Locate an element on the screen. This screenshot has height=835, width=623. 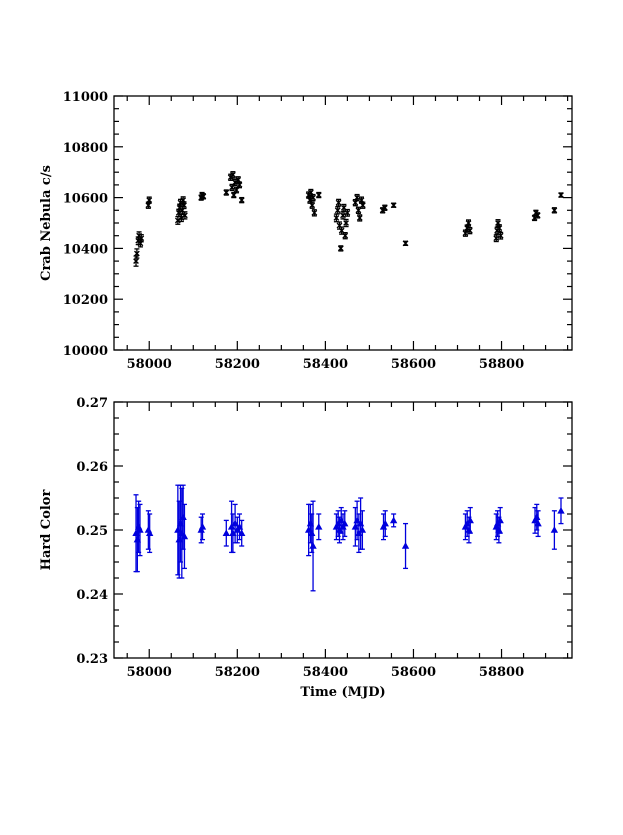
x-tick-label-0: 58000 is located at coordinates (149, 364).